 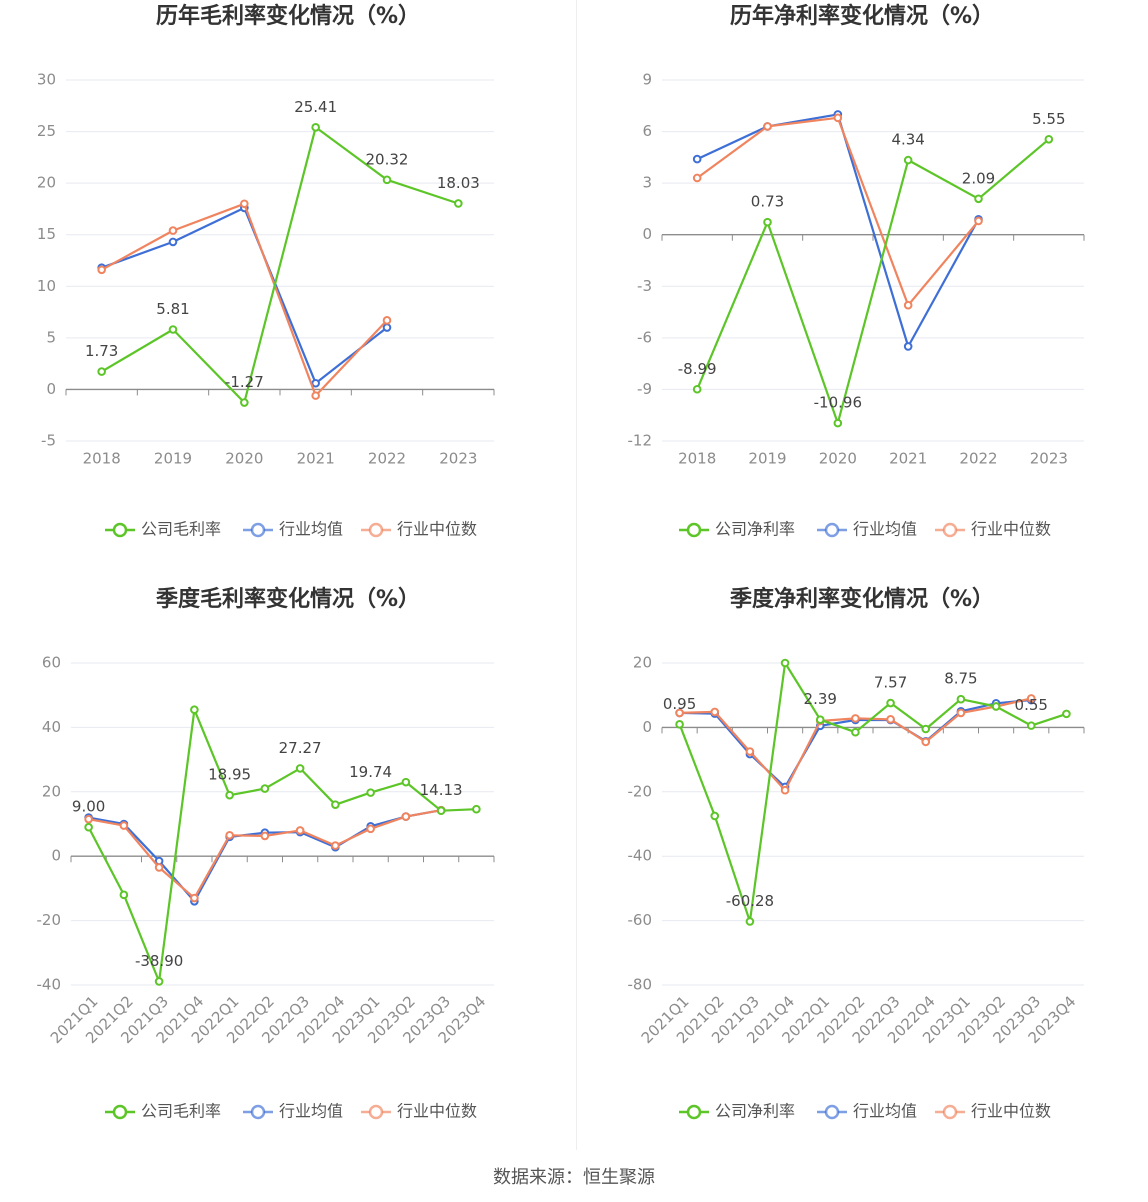 What do you see at coordinates (640, 260) in the screenshot?
I see `y-axis: -12 -9 -6 -3 0 3 6 9` at bounding box center [640, 260].